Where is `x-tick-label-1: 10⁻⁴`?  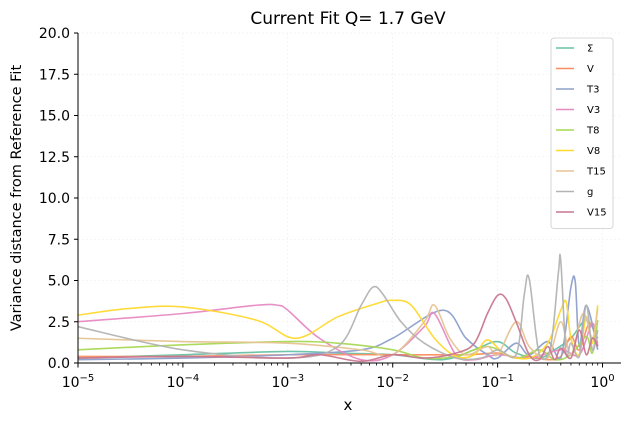
x-tick-label-1: 10⁻⁴ is located at coordinates (183, 382).